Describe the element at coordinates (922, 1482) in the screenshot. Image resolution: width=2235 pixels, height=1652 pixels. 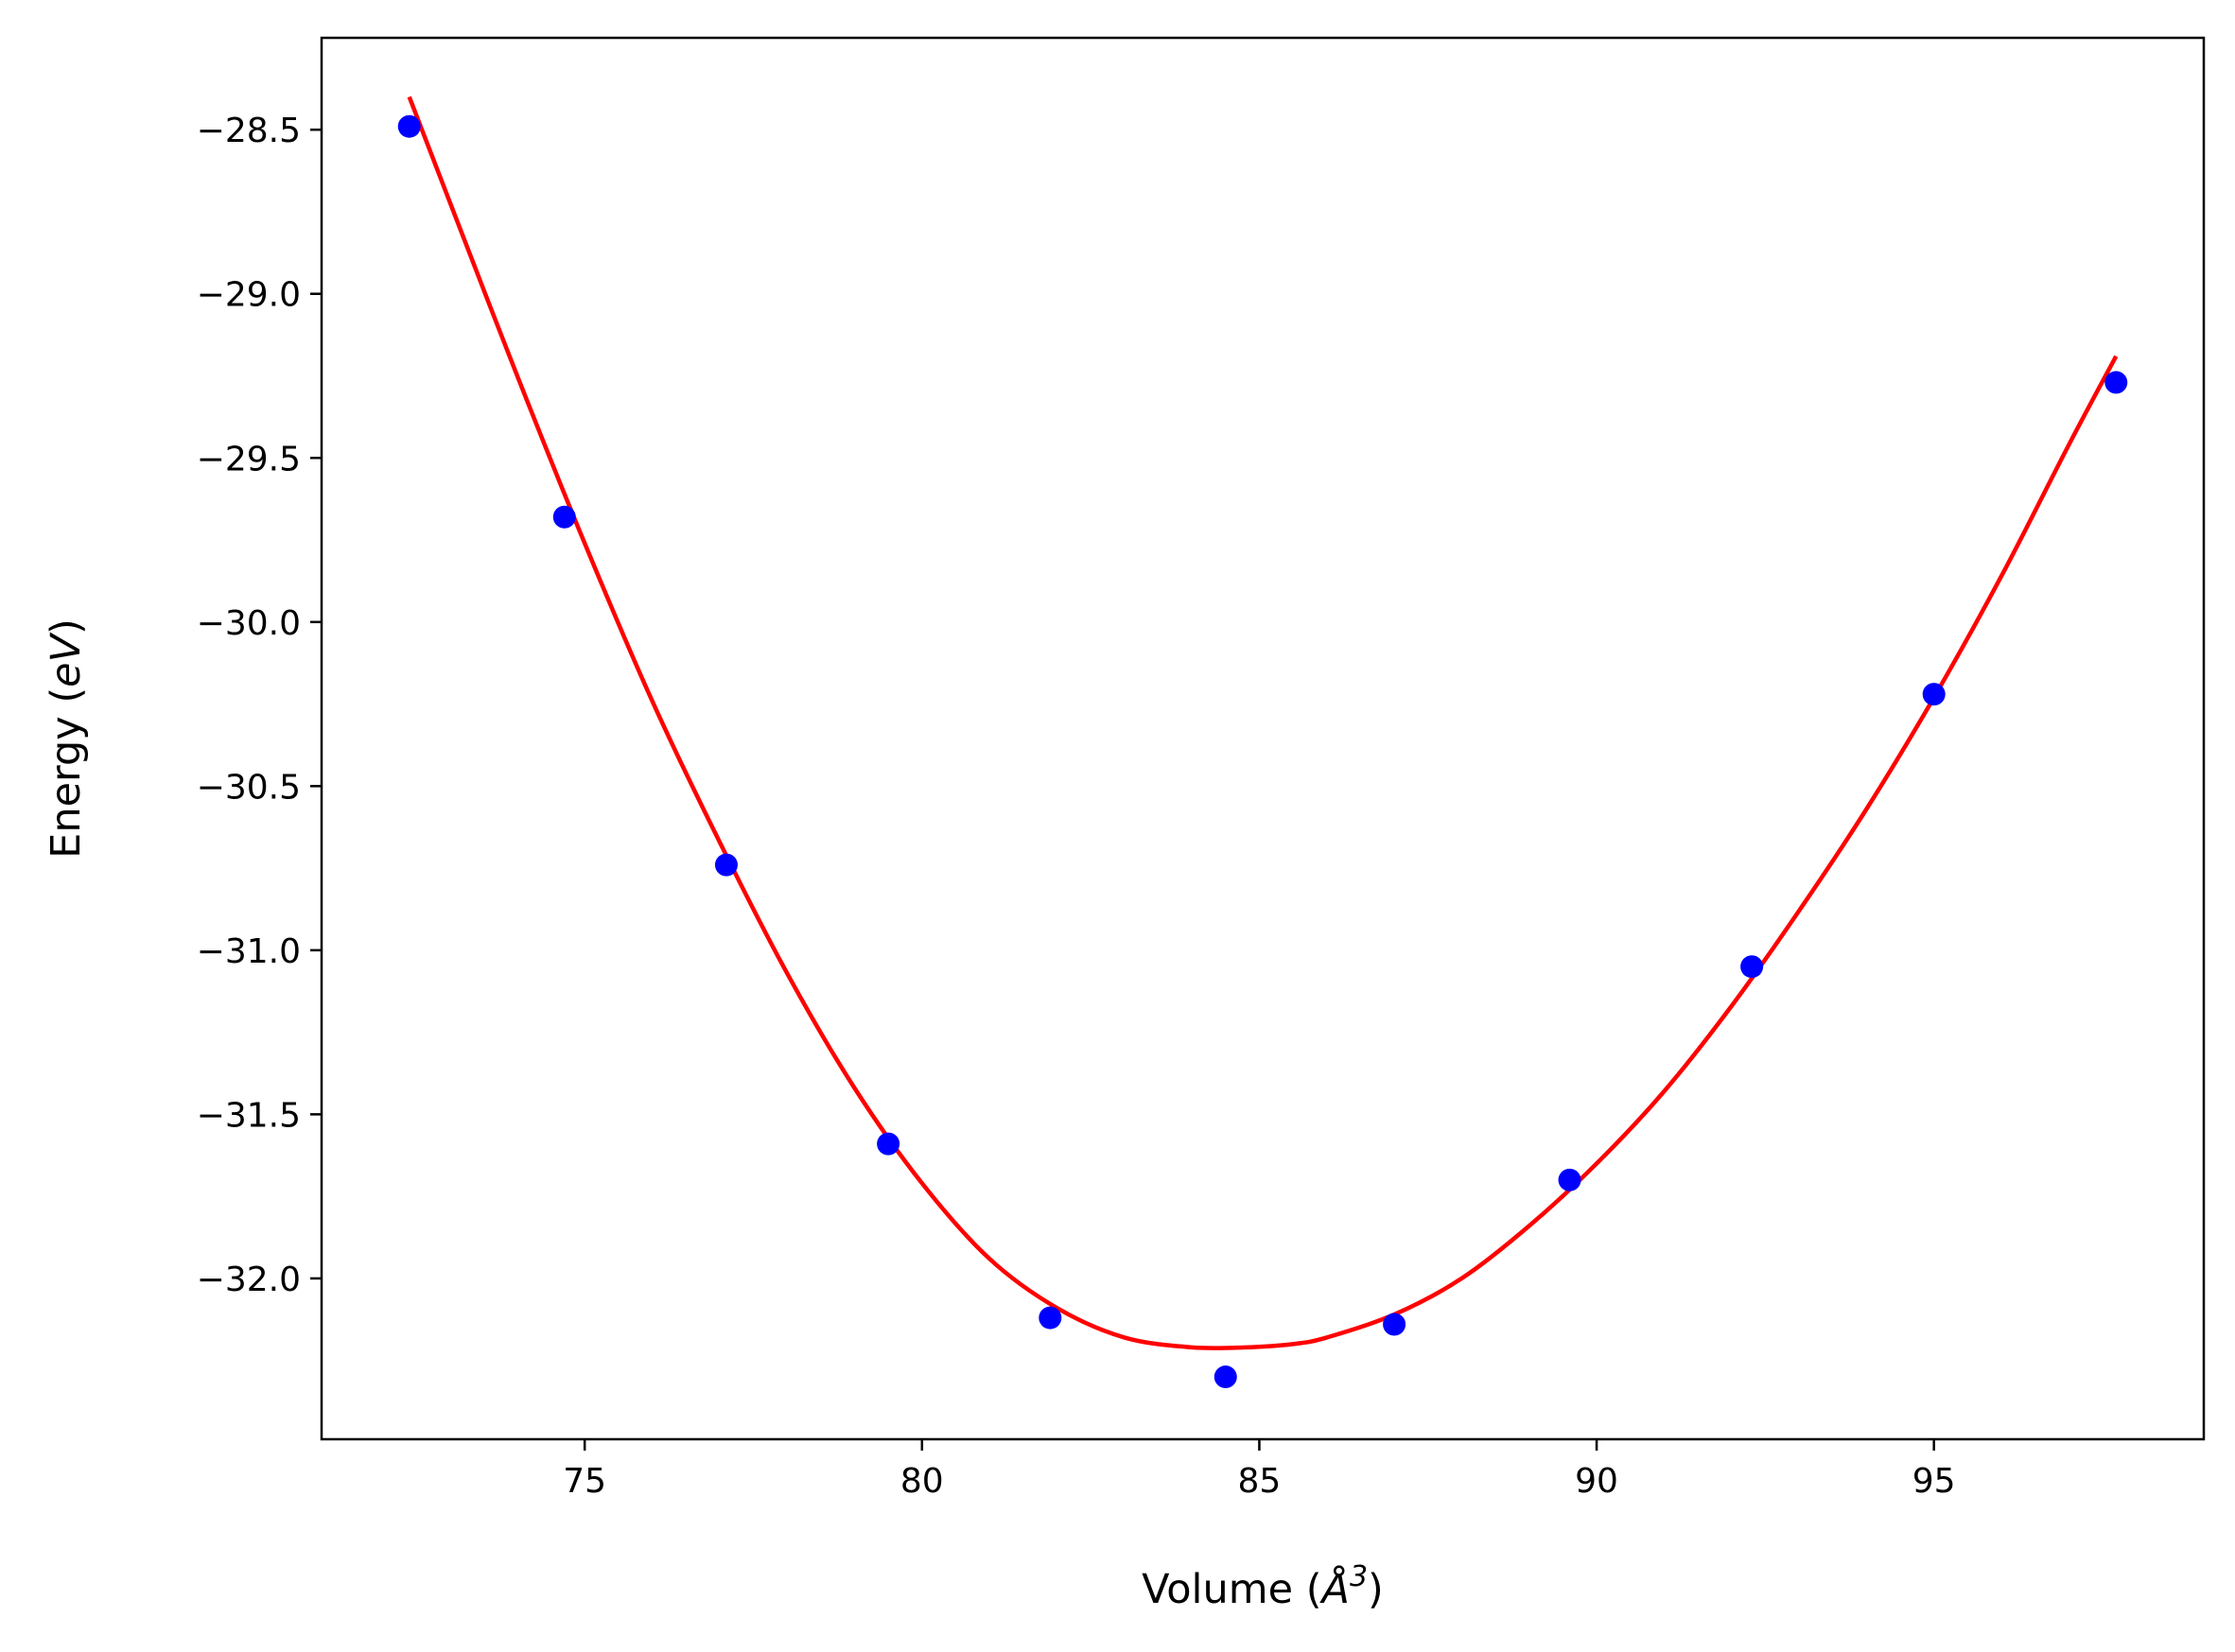
I see `x-tick-label: 80` at that location.